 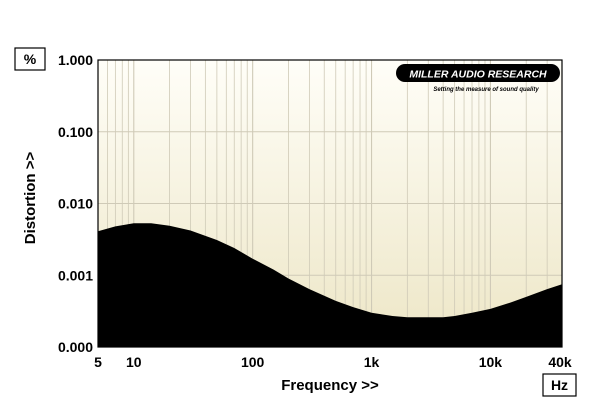 I want to click on x-unit-label: Hz, so click(x=559, y=385).